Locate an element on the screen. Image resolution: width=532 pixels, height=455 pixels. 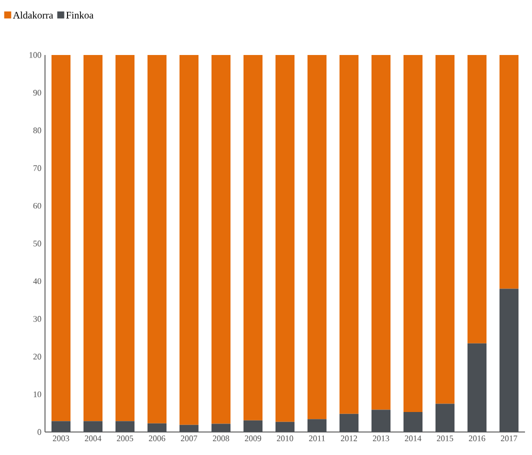
y-tick-label: 10 is located at coordinates (38, 394).